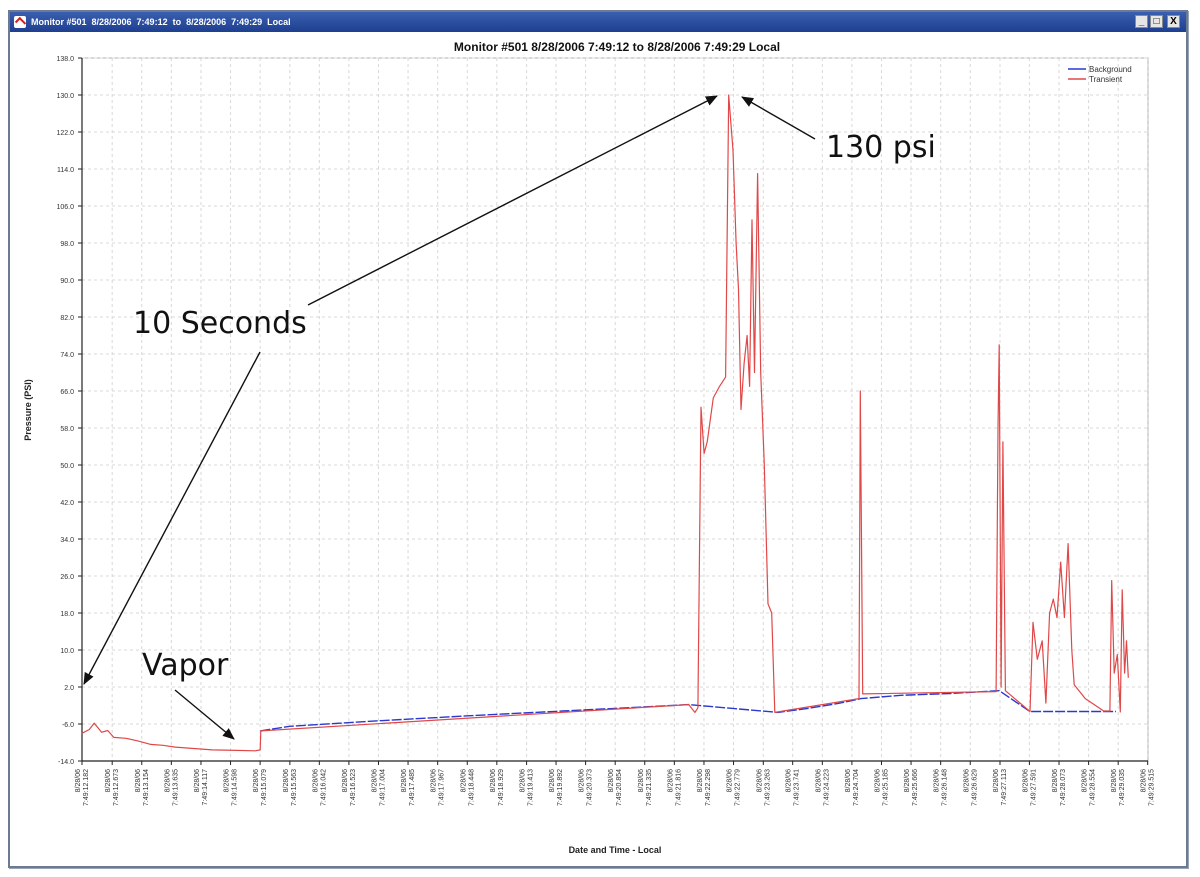 This screenshot has width=1200, height=877. I want to click on x-tick-label-time: 7:49:27.591, so click(1033, 787).